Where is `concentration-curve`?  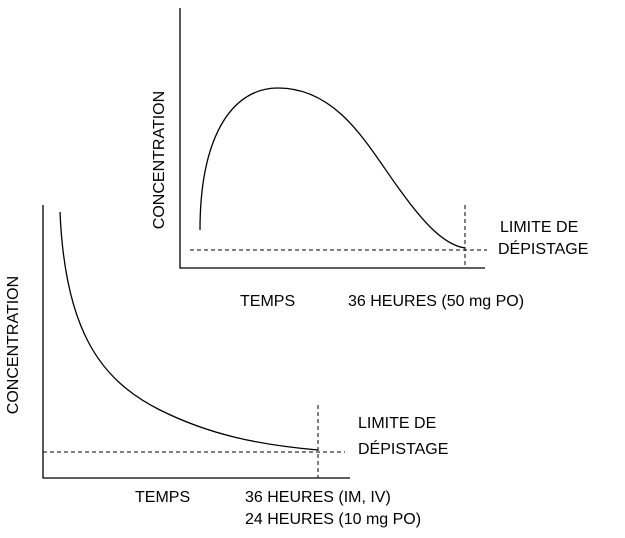 concentration-curve is located at coordinates (332, 168).